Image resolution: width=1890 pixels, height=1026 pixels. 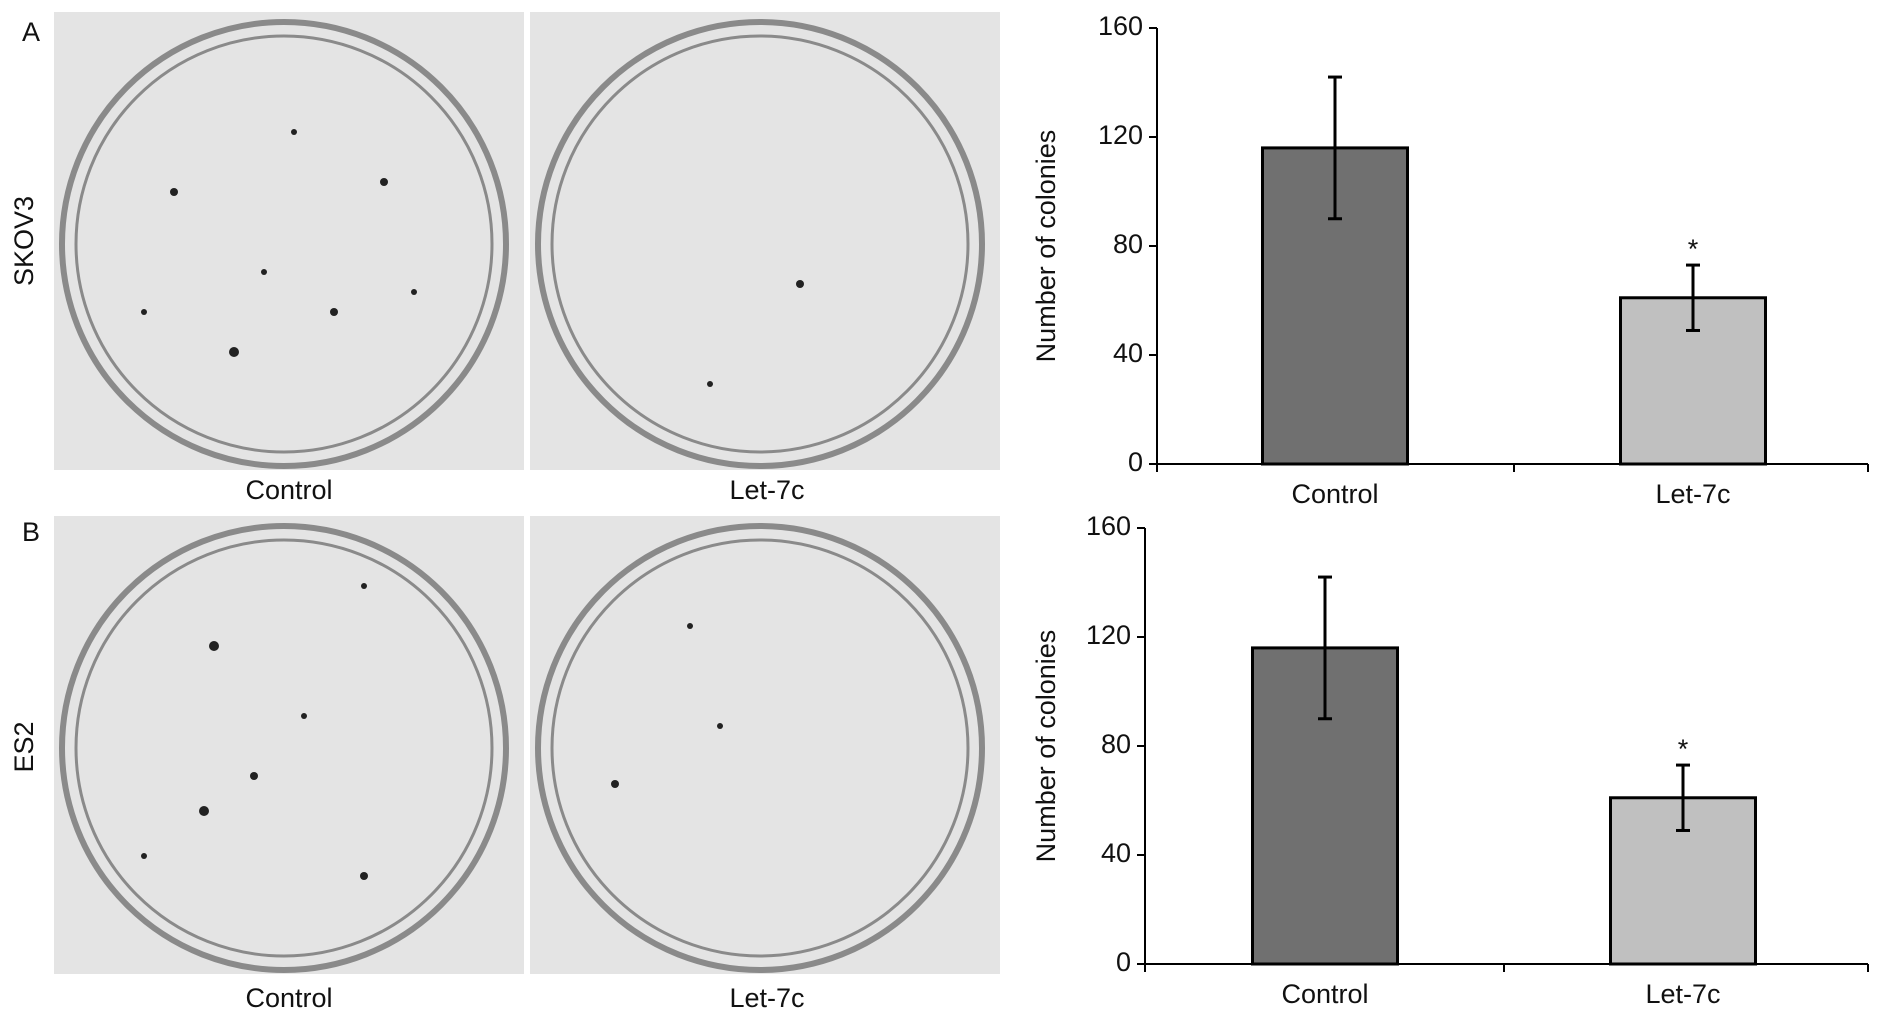 What do you see at coordinates (24, 241) in the screenshot?
I see `cell-line-label: SKOV3` at bounding box center [24, 241].